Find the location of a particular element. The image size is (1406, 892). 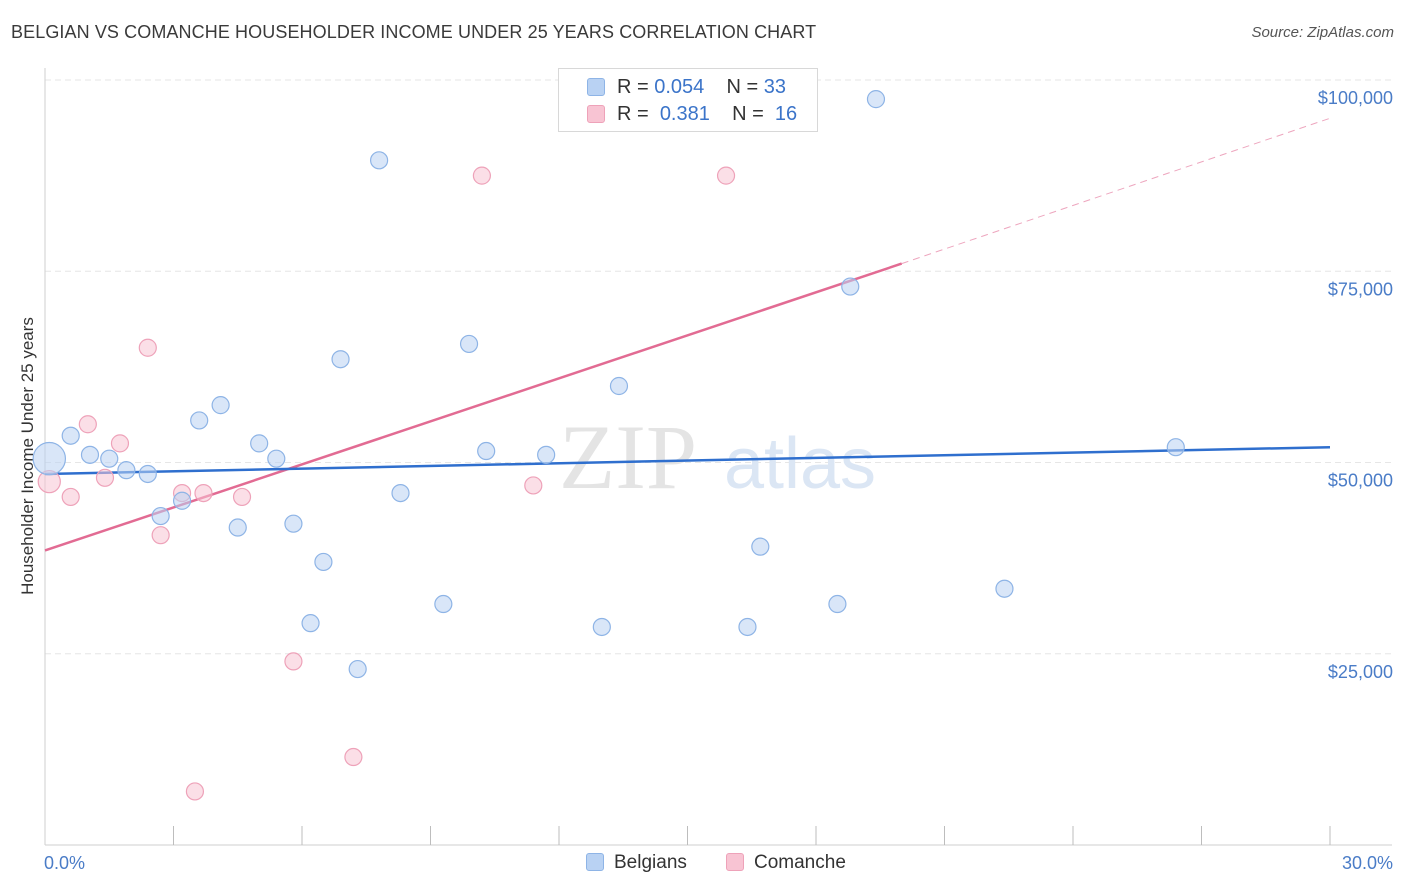

comanche-legend-swatch is located at coordinates (735, 862).